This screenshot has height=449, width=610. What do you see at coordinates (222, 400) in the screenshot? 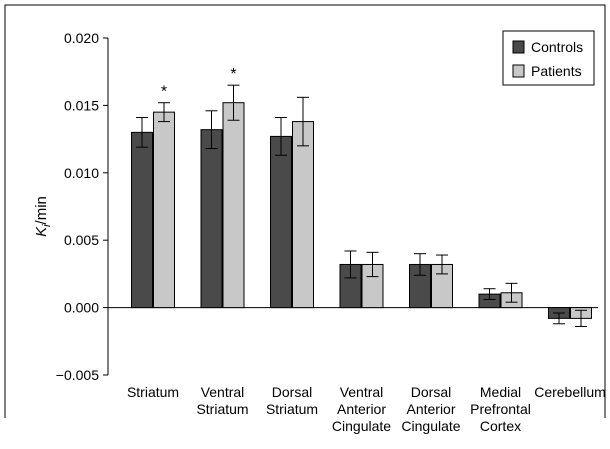
I see `x-tick-label: Ventral Striatum` at bounding box center [222, 400].